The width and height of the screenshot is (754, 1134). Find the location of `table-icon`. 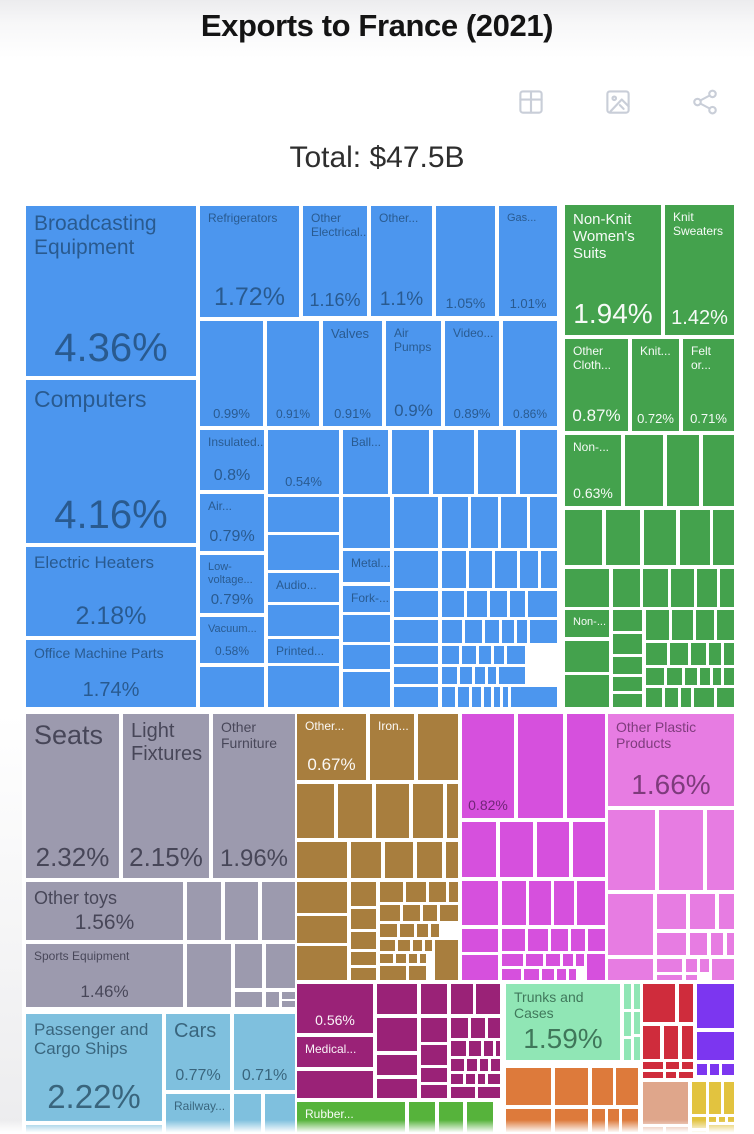

table-icon is located at coordinates (531, 102).